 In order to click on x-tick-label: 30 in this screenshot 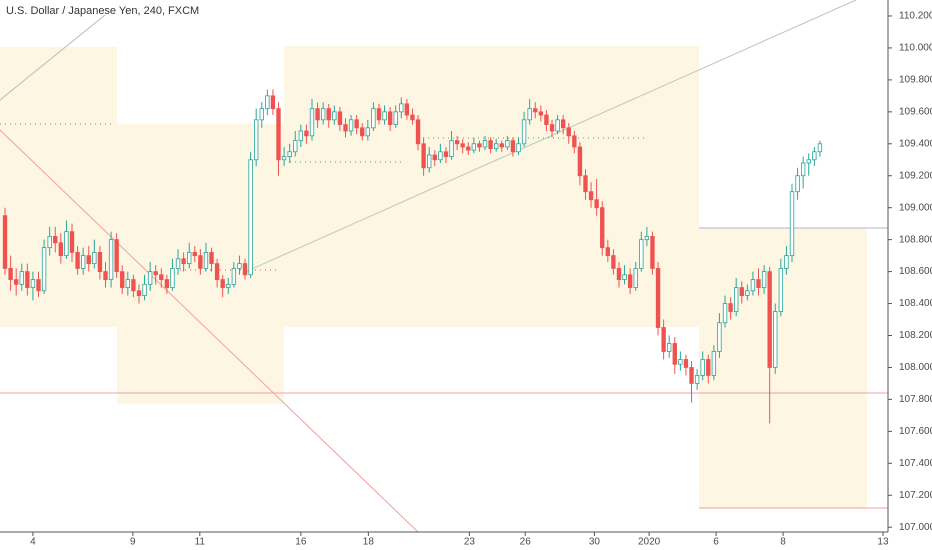, I will do `click(595, 542)`.